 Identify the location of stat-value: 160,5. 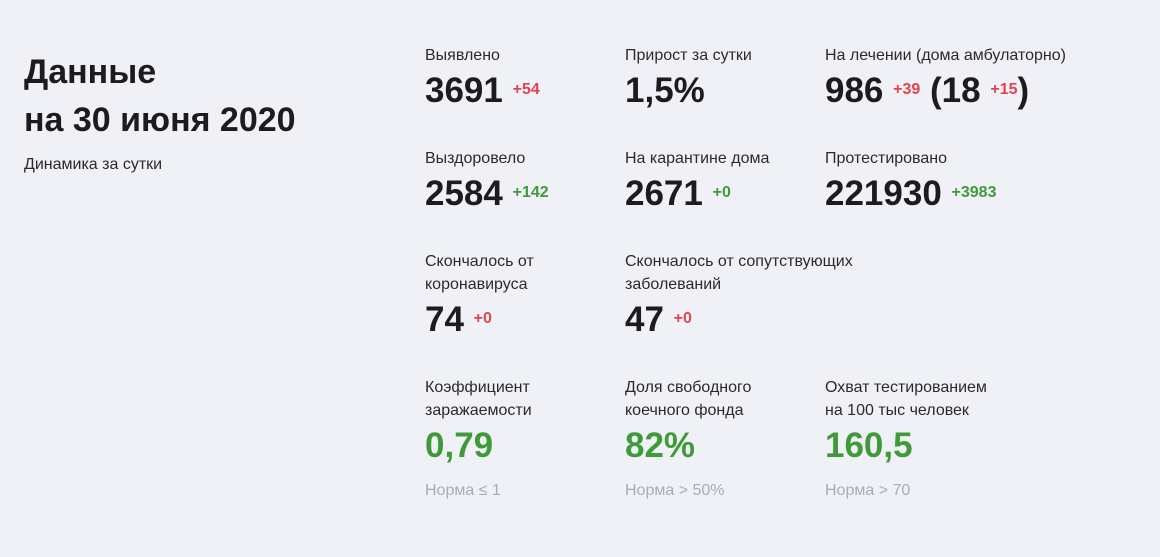
(869, 445).